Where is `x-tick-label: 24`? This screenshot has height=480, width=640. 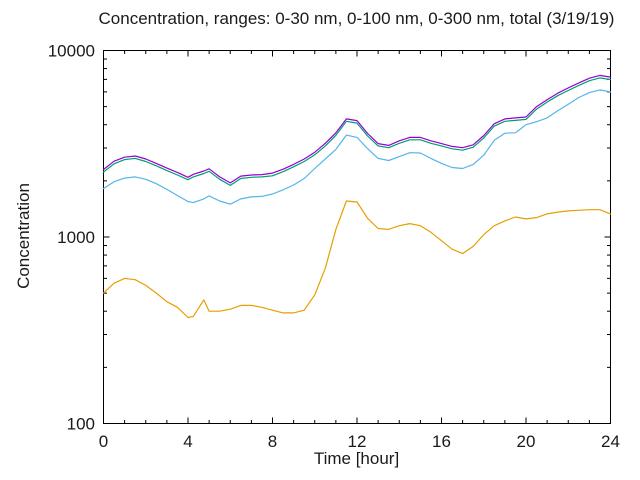 x-tick-label: 24 is located at coordinates (610, 441).